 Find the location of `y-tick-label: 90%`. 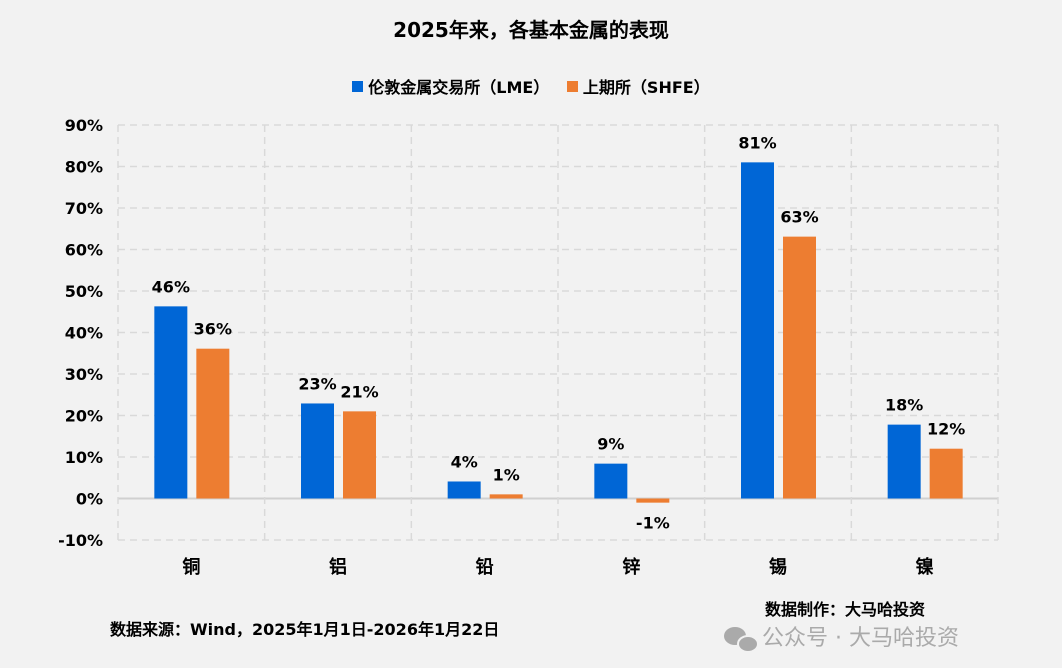

y-tick-label: 90% is located at coordinates (84, 125).